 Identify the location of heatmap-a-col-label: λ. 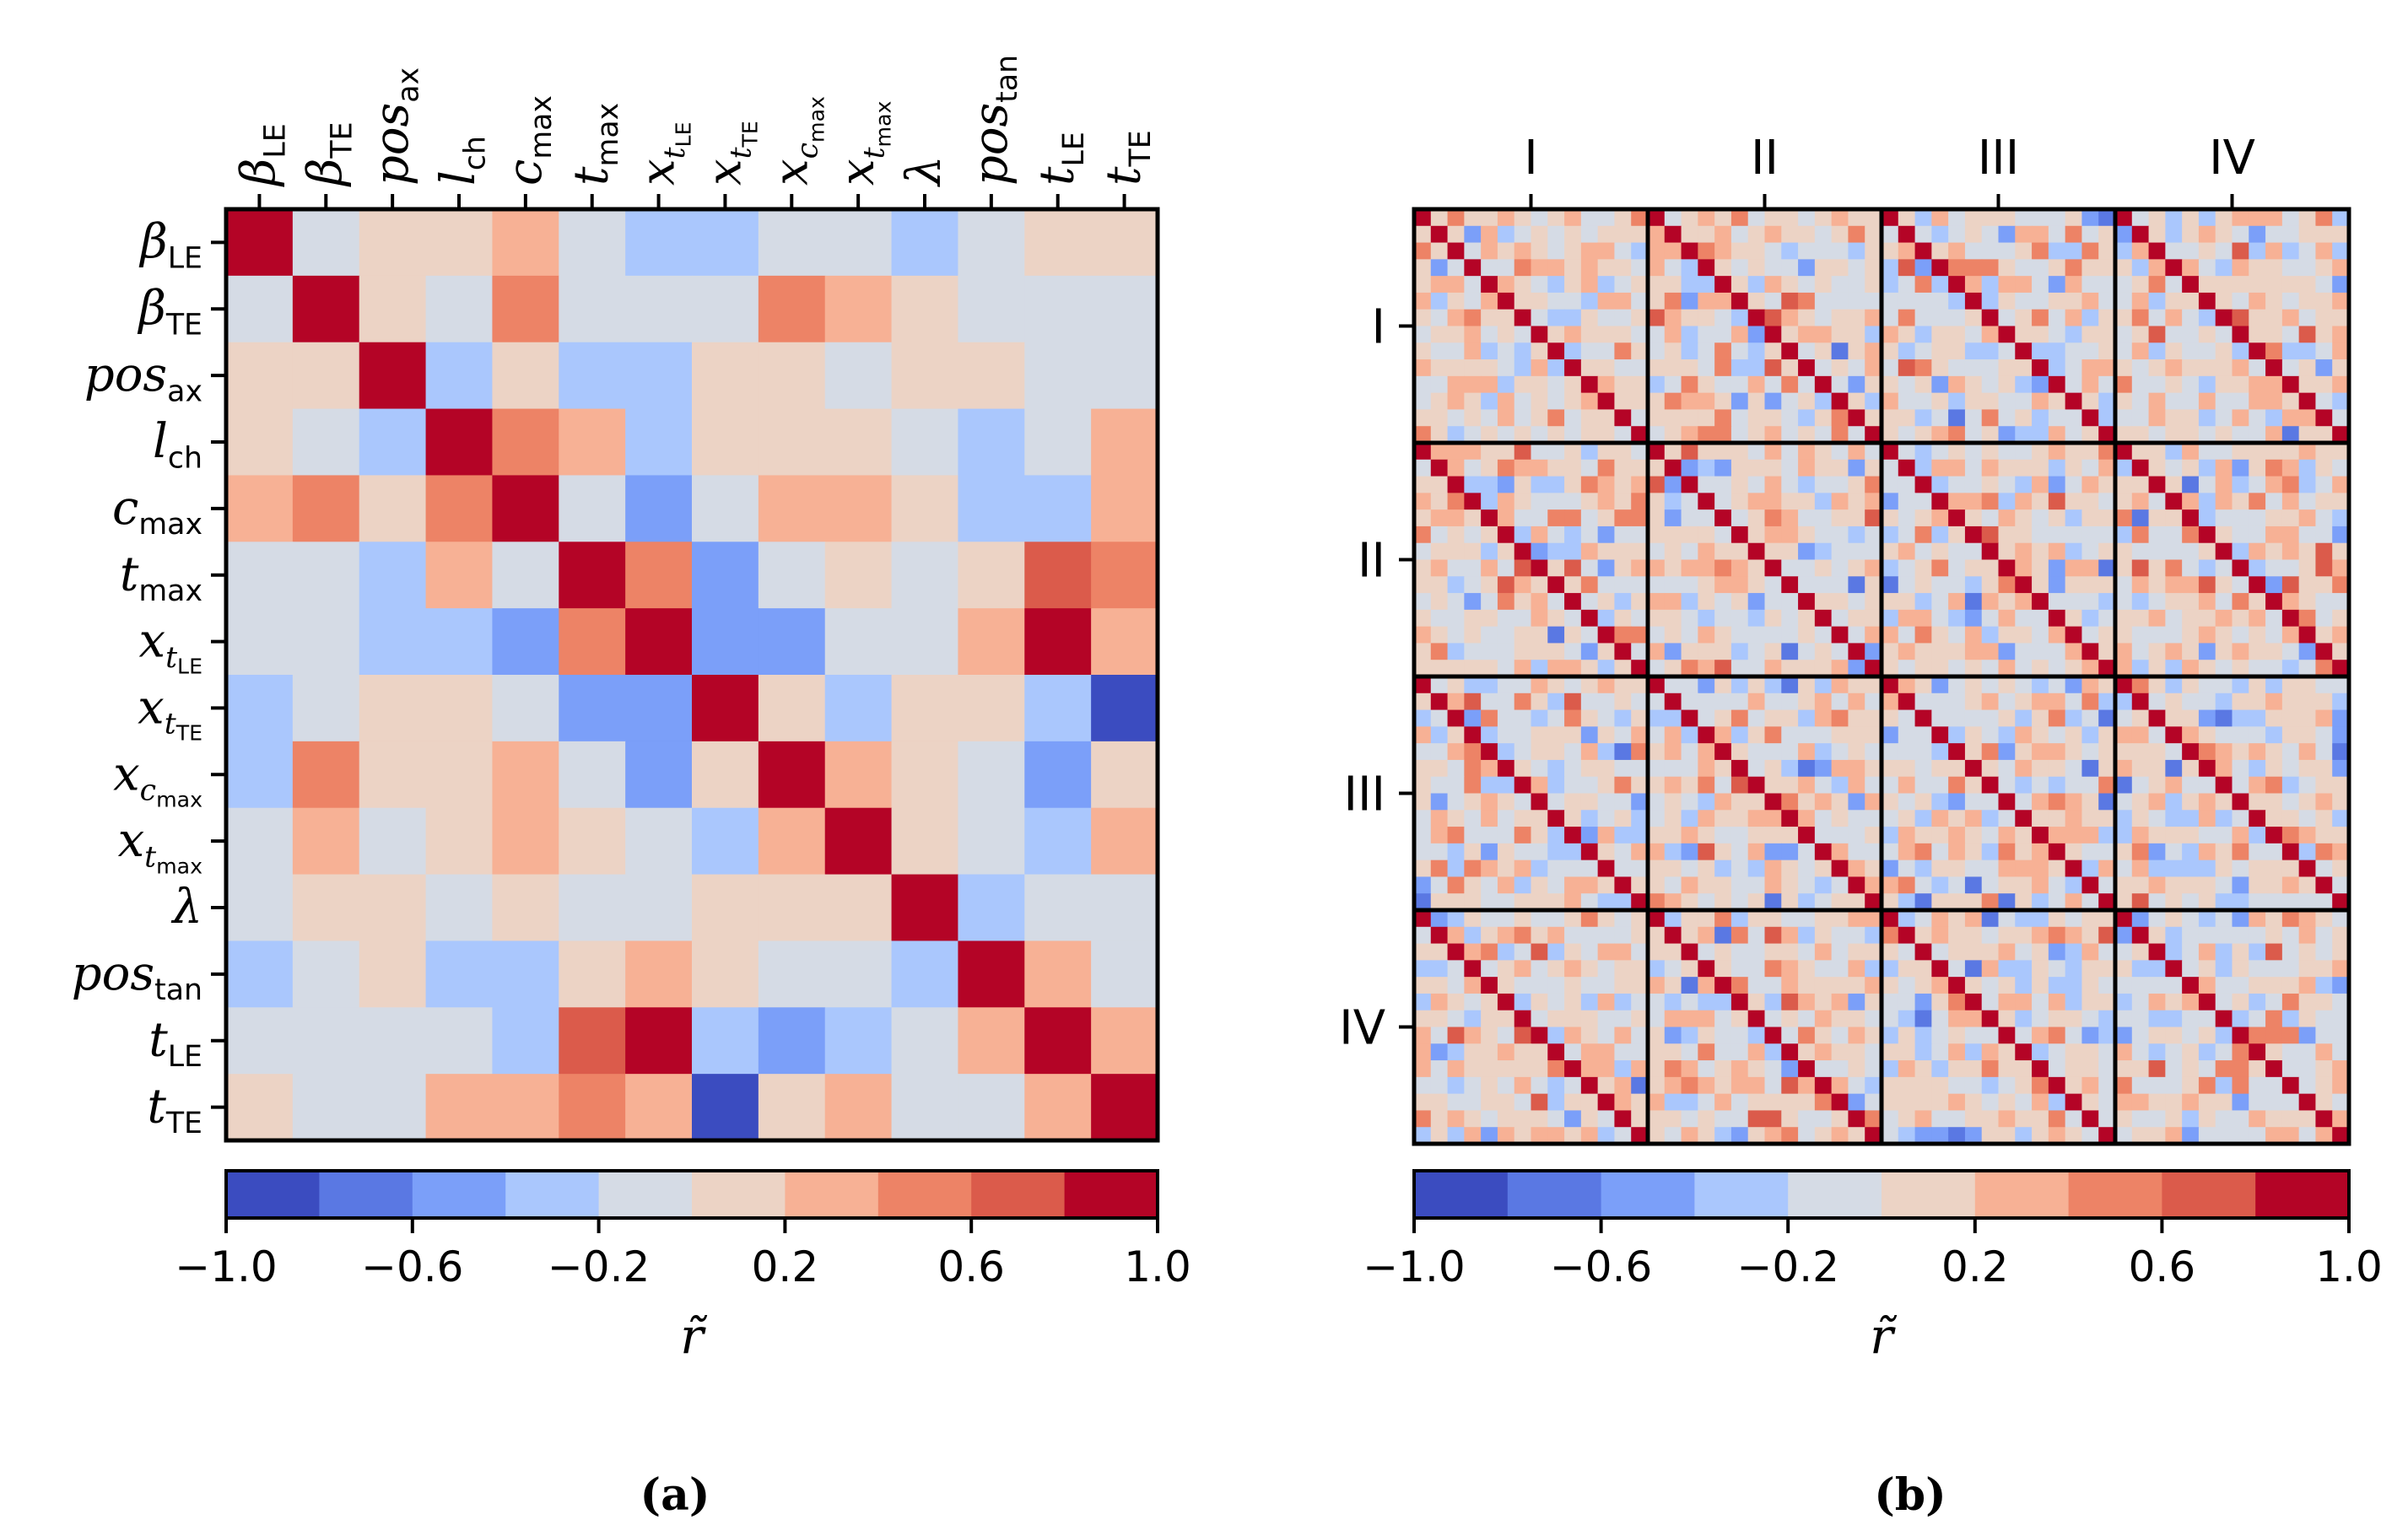
(925, 172).